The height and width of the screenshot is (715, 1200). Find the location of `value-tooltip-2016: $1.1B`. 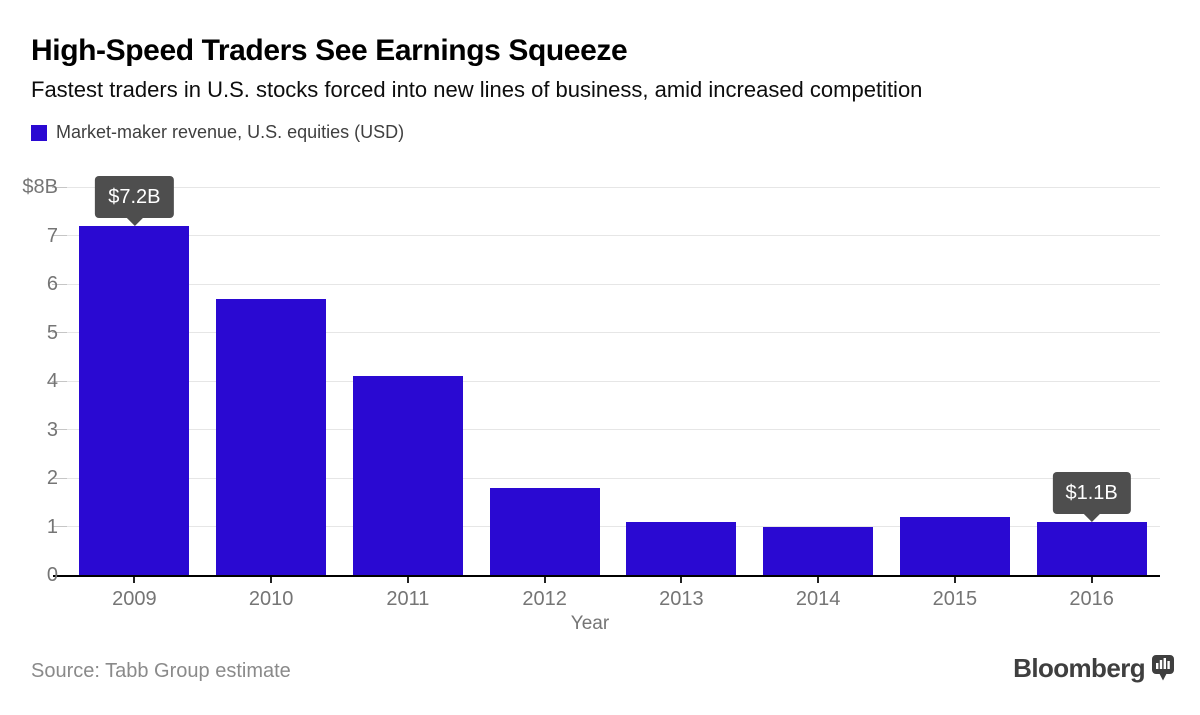

value-tooltip-2016: $1.1B is located at coordinates (1091, 496).